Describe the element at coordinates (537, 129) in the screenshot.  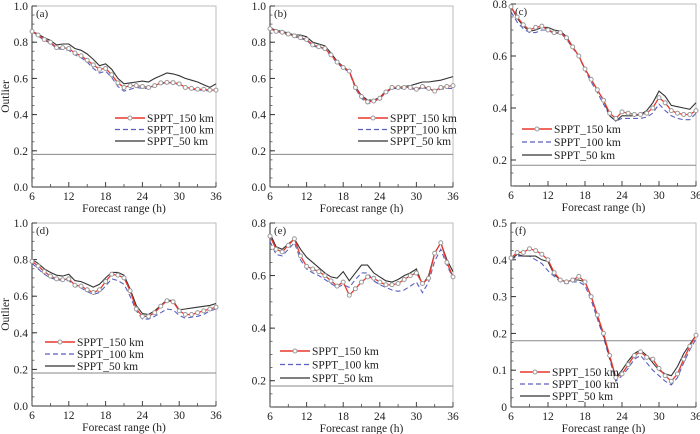
I see `legend-marker` at that location.